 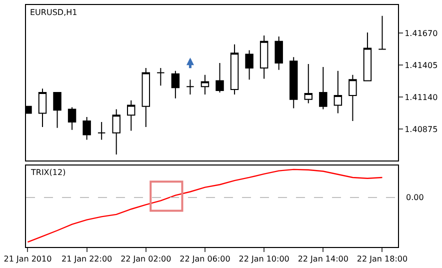 What do you see at coordinates (54, 12) in the screenshot?
I see `chart-title: EURUSD,H1` at bounding box center [54, 12].